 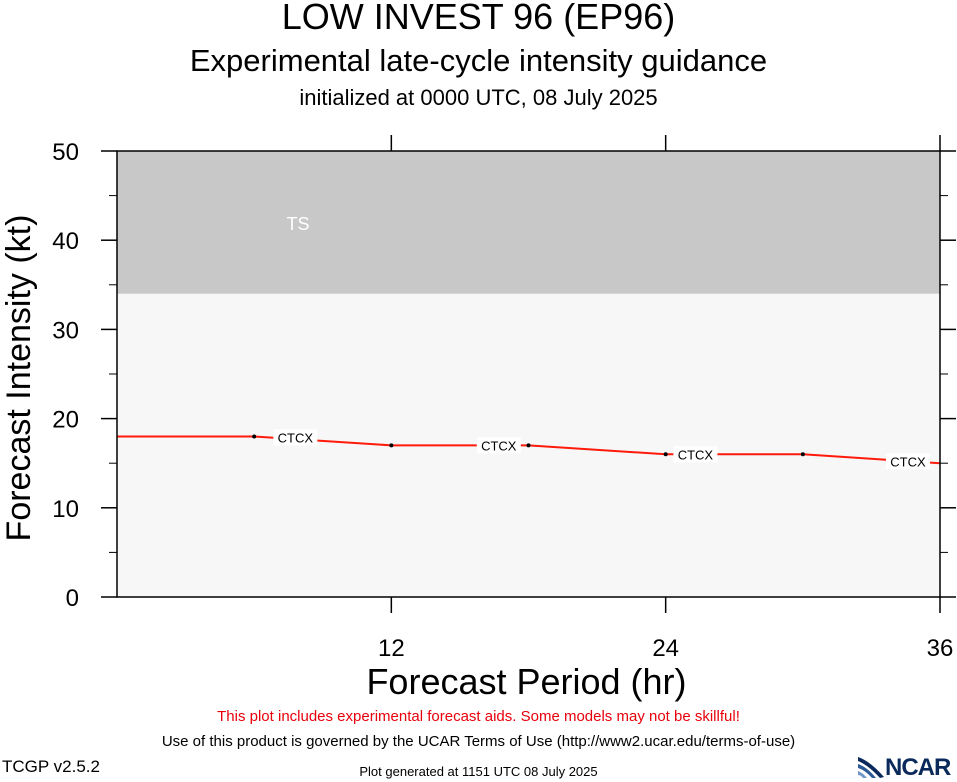 What do you see at coordinates (918, 767) in the screenshot?
I see `ncar-logo-text: NCAR` at bounding box center [918, 767].